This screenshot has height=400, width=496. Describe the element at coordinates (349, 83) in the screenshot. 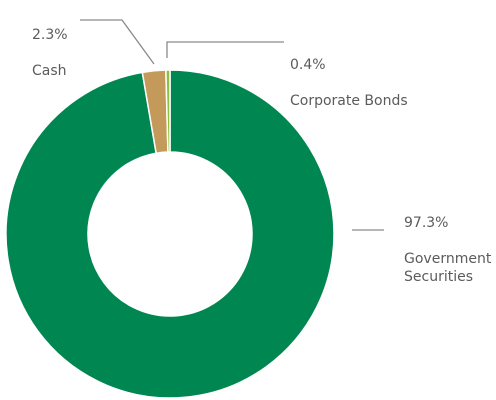

I see `label-corporate-bonds: 0.4% Corporate Bonds` at that location.